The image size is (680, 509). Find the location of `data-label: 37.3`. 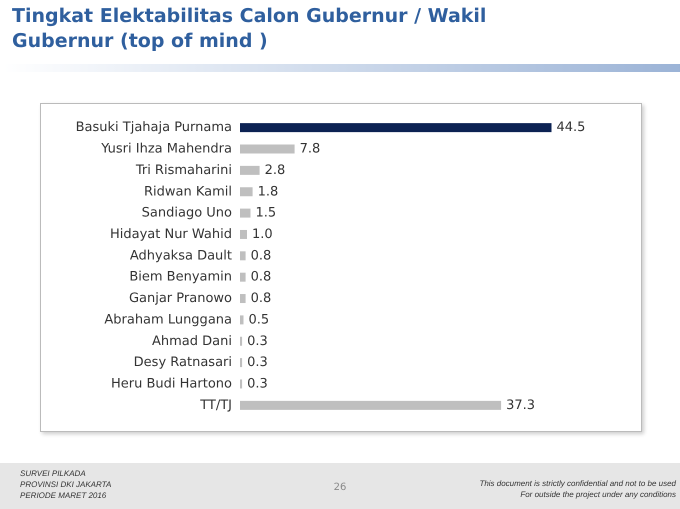

data-label: 37.3 is located at coordinates (521, 405).